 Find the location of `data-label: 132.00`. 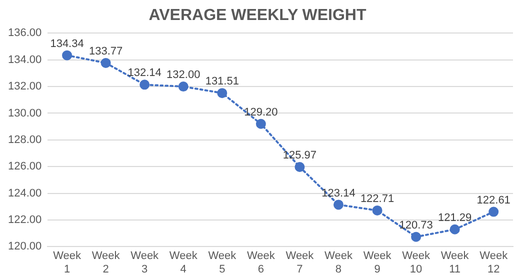

data-label: 132.00 is located at coordinates (183, 75).